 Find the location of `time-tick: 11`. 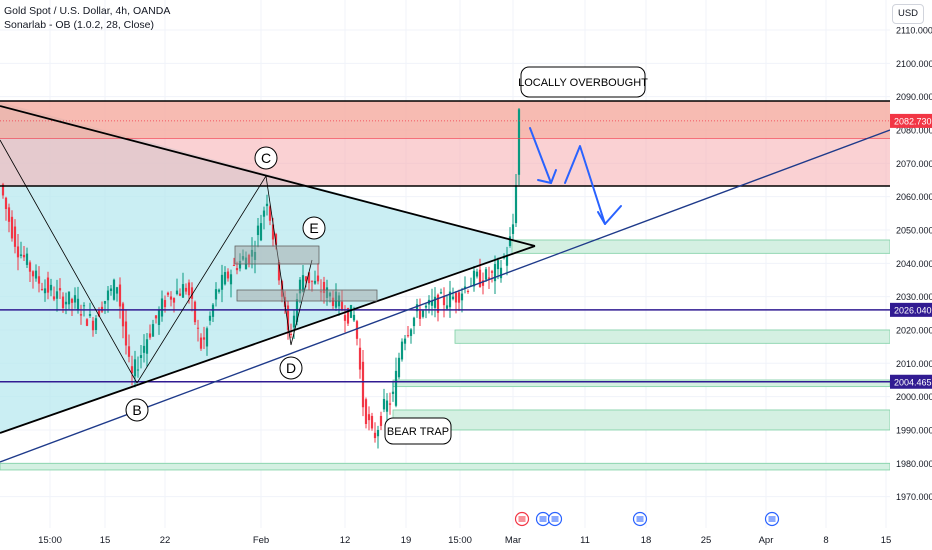

time-tick: 11 is located at coordinates (585, 540).